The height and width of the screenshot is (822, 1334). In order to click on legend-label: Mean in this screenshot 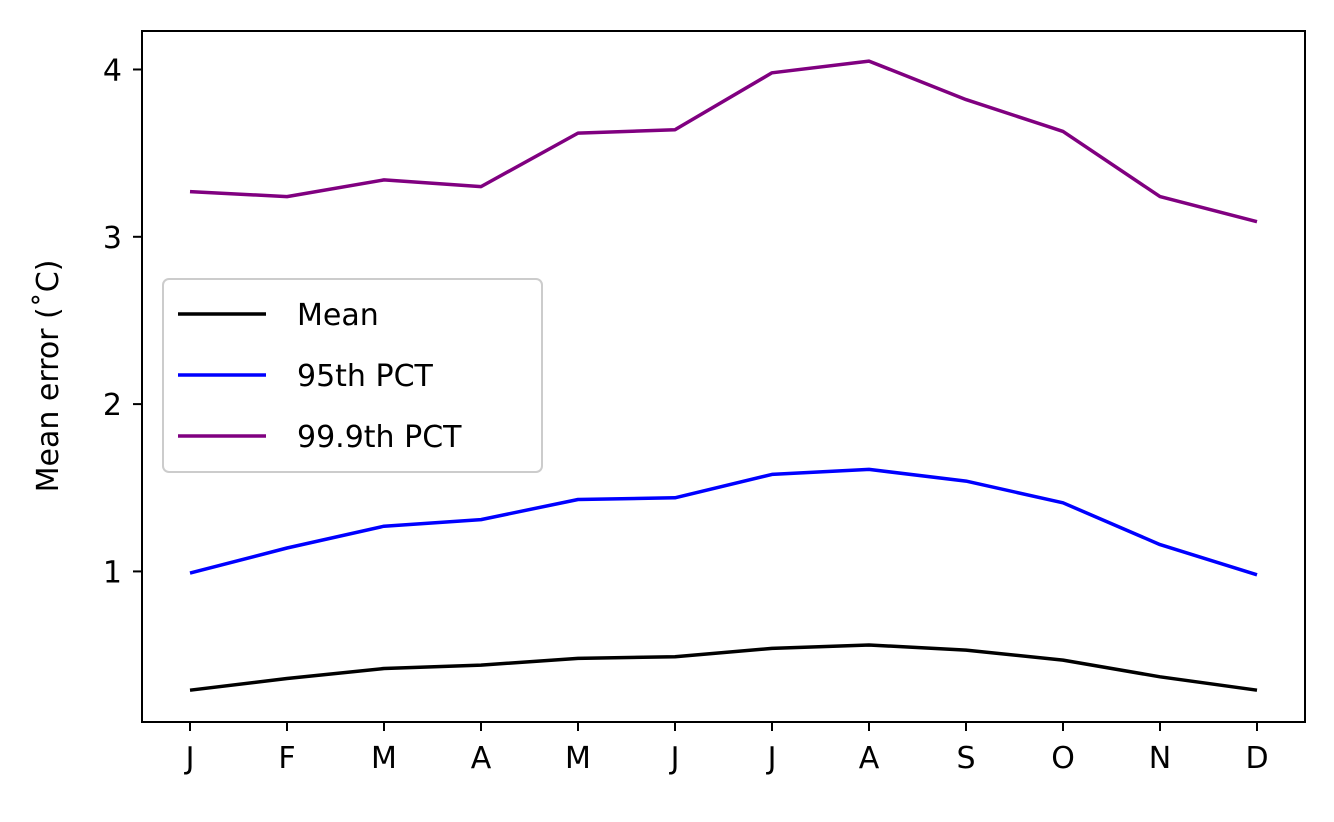, I will do `click(338, 315)`.